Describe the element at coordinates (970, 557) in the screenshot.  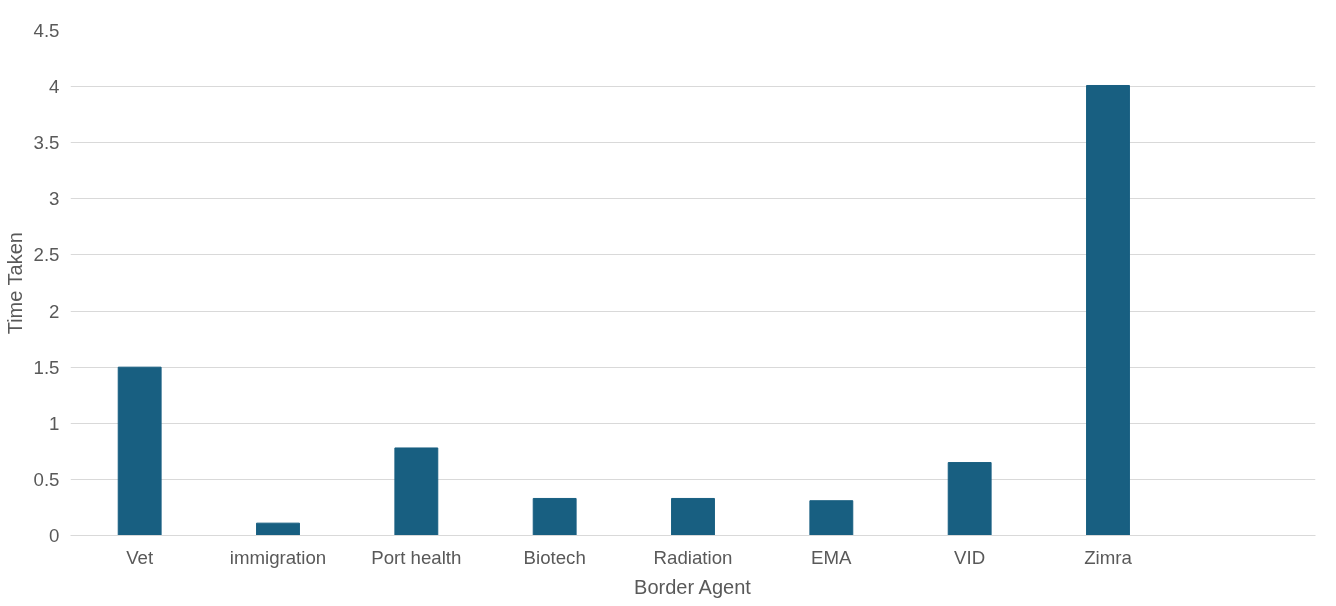
I see `x-tick-label: VID` at that location.